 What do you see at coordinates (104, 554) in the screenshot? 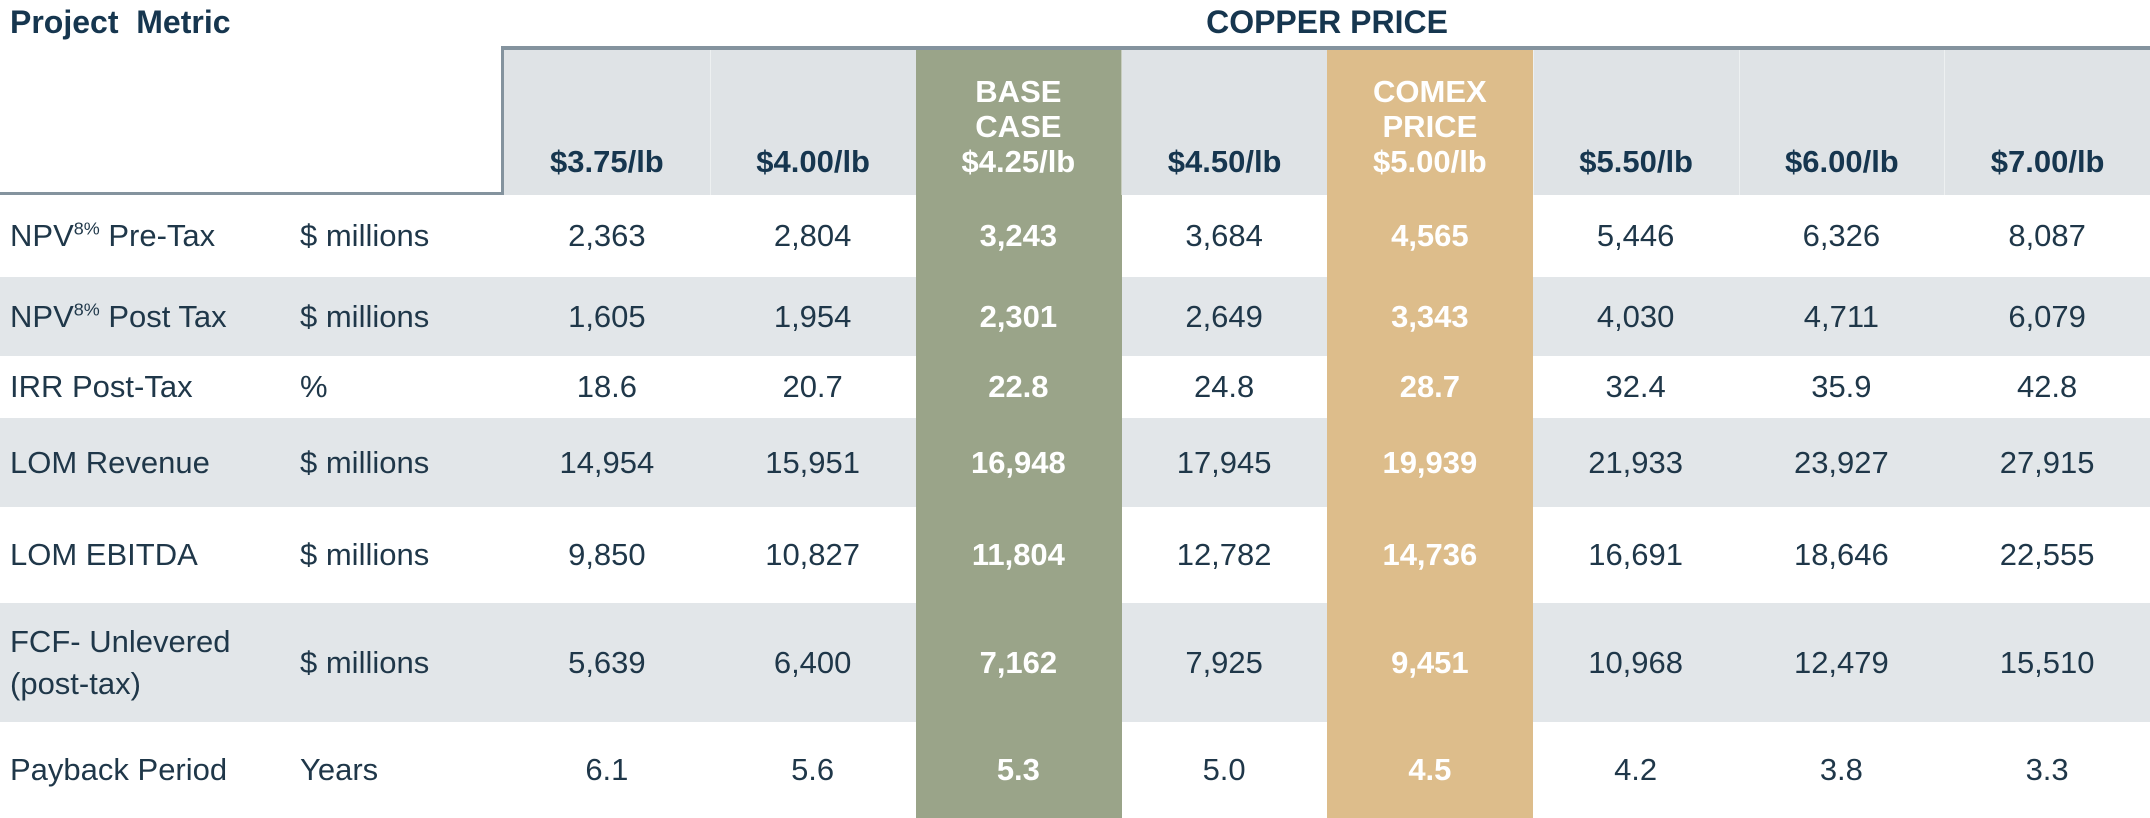
I see `metric-text: LOM EBITDA` at bounding box center [104, 554].